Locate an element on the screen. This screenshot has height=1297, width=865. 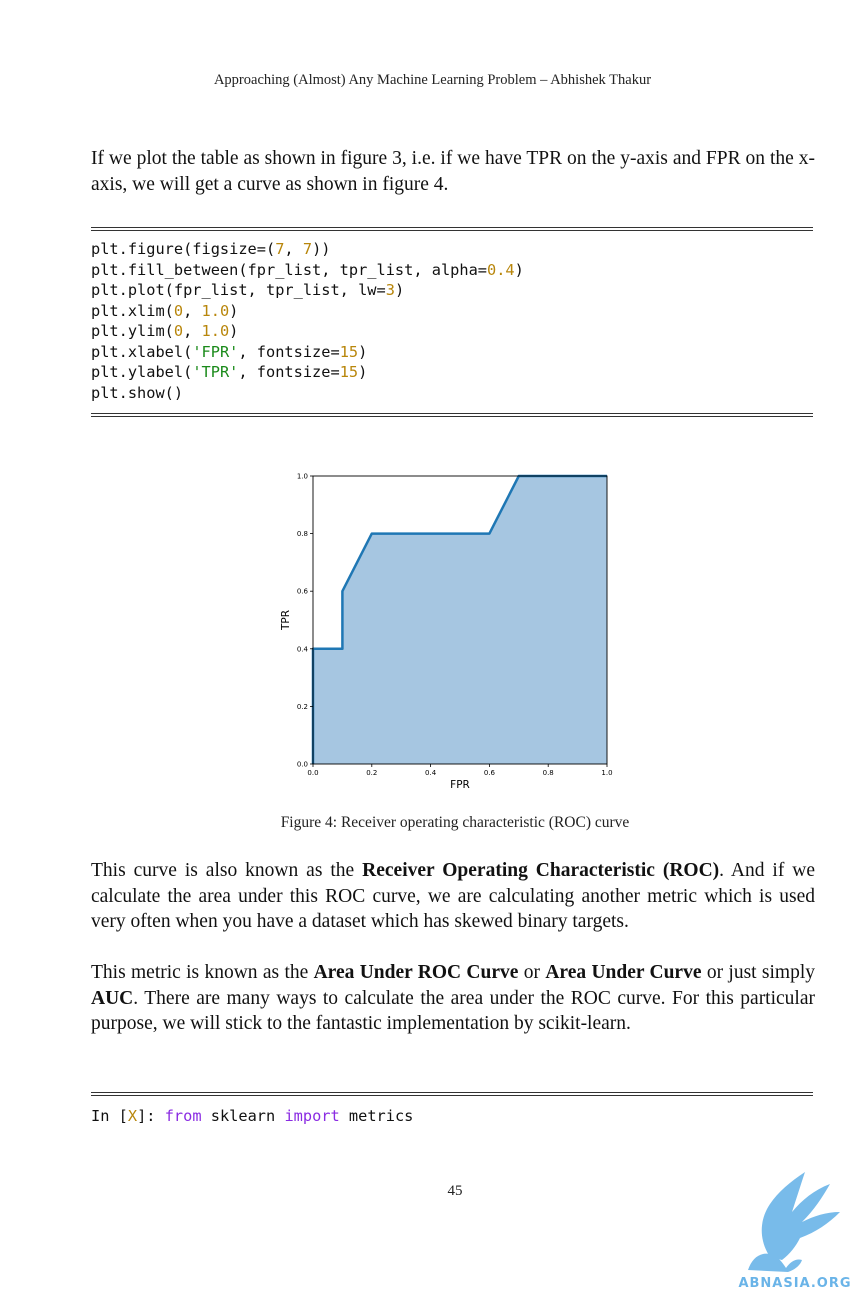
x-tick-label: 0.4 is located at coordinates (431, 773).